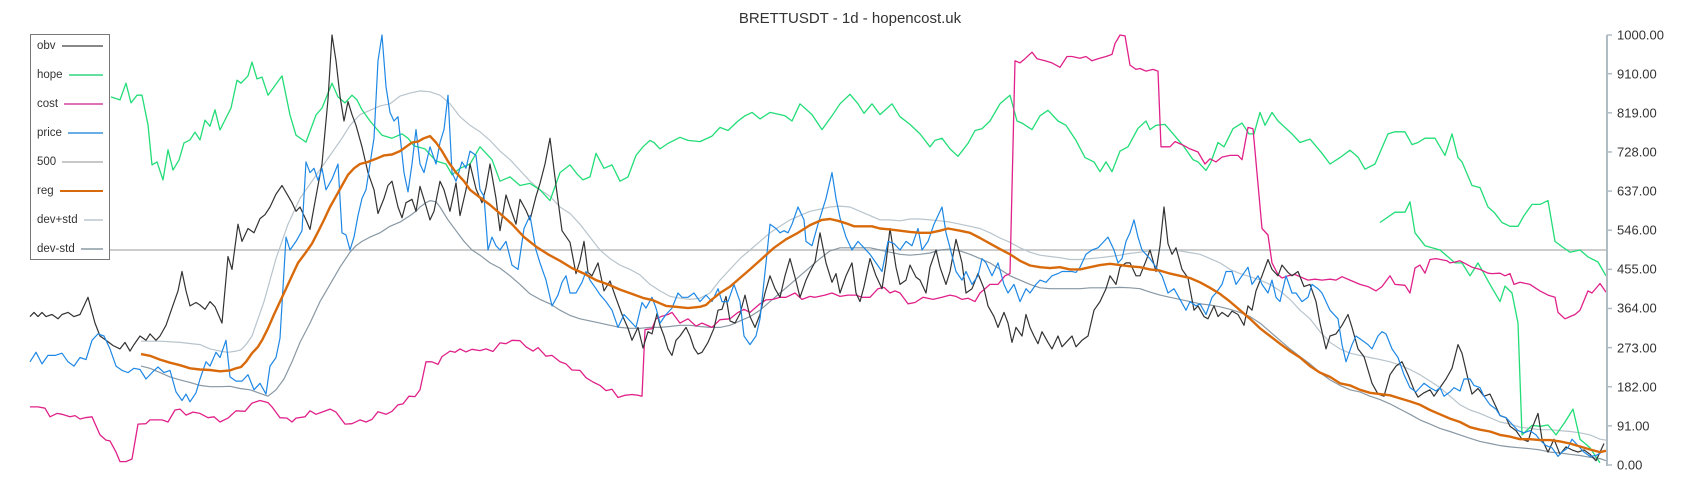 The height and width of the screenshot is (500, 1700). What do you see at coordinates (45, 191) in the screenshot?
I see `legend-label: reg` at bounding box center [45, 191].